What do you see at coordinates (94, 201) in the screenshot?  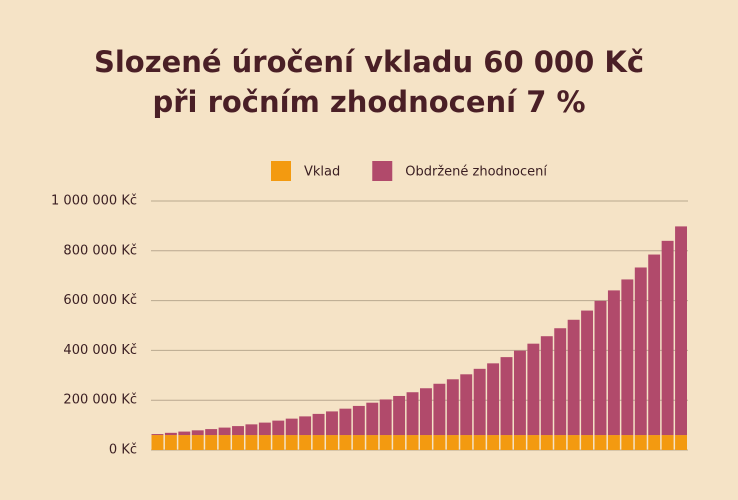 I see `y-tick-label: 1 000 000 Kč` at bounding box center [94, 201].